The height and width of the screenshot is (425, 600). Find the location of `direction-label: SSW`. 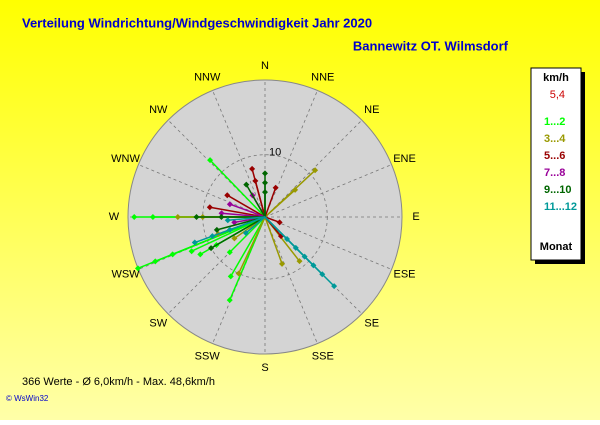

direction-label: SSW is located at coordinates (208, 356).